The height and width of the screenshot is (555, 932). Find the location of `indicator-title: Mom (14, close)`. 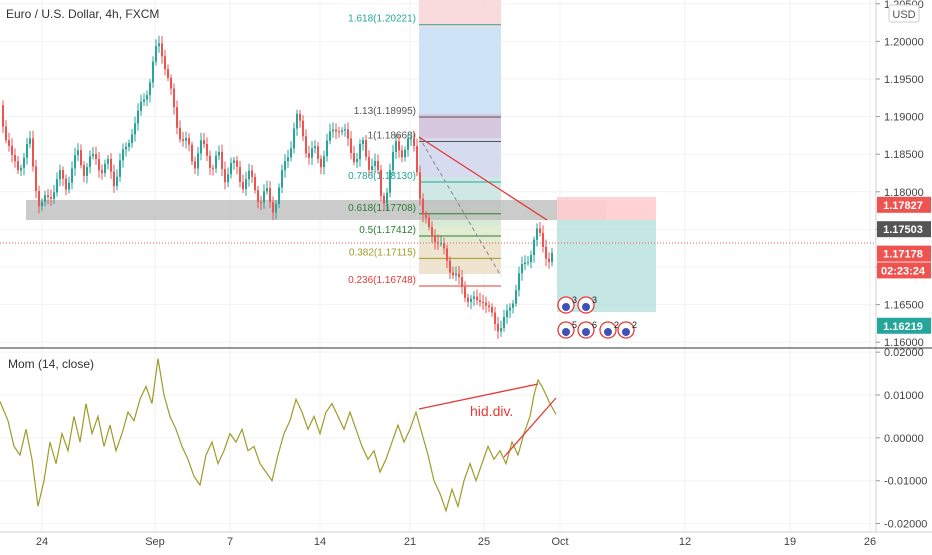

indicator-title: Mom (14, close) is located at coordinates (51, 364).